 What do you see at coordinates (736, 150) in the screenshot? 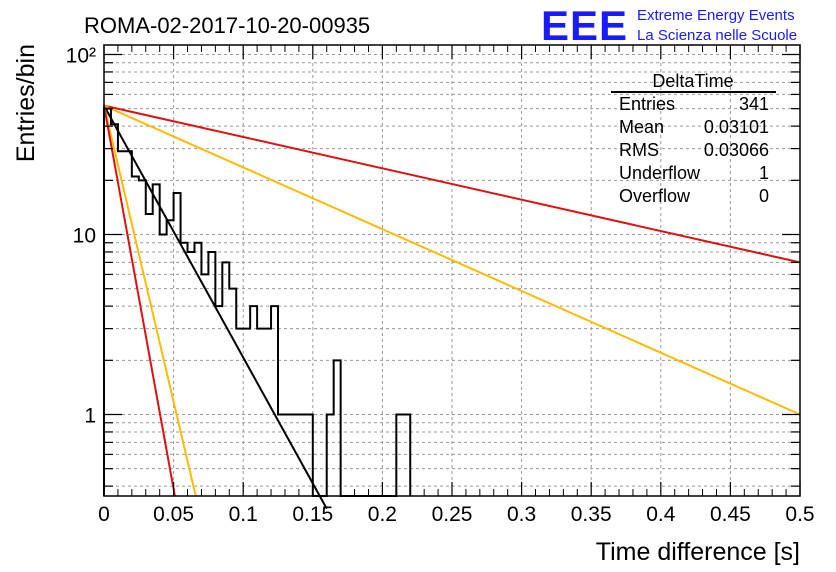
I see `stats-value-rms: 0.03066` at bounding box center [736, 150].